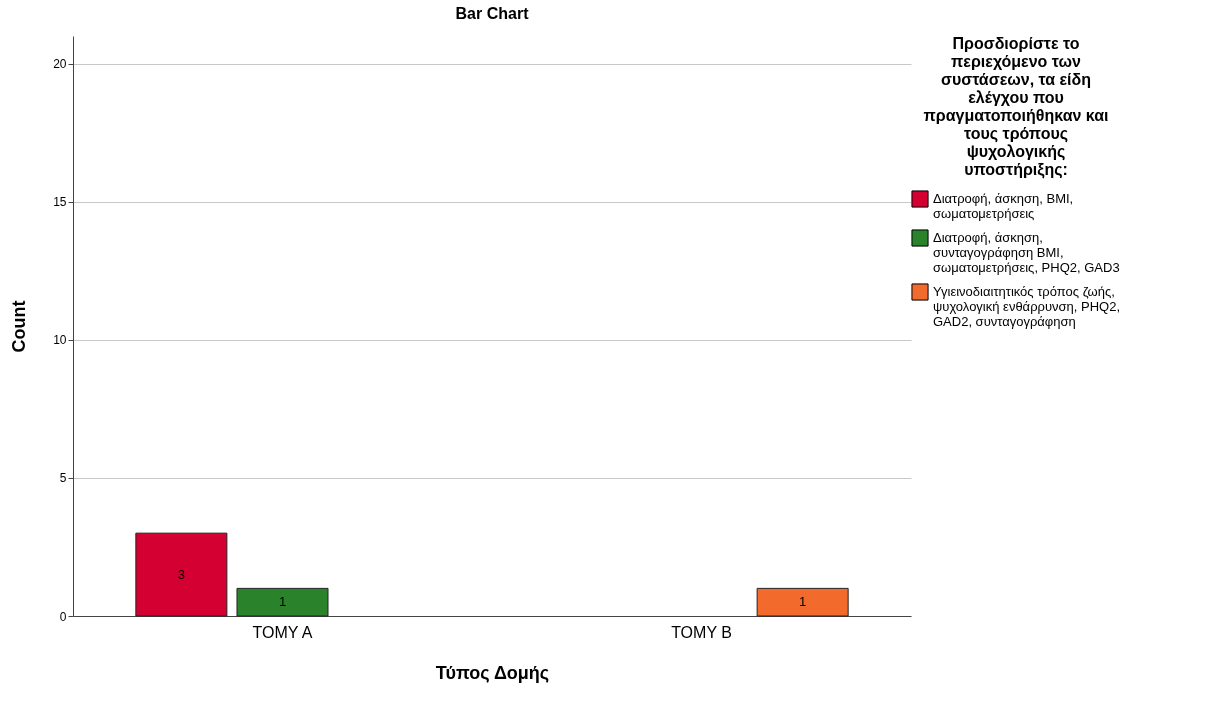 This screenshot has height=704, width=1227. Describe the element at coordinates (60, 202) in the screenshot. I see `y-tick-label: 15` at that location.